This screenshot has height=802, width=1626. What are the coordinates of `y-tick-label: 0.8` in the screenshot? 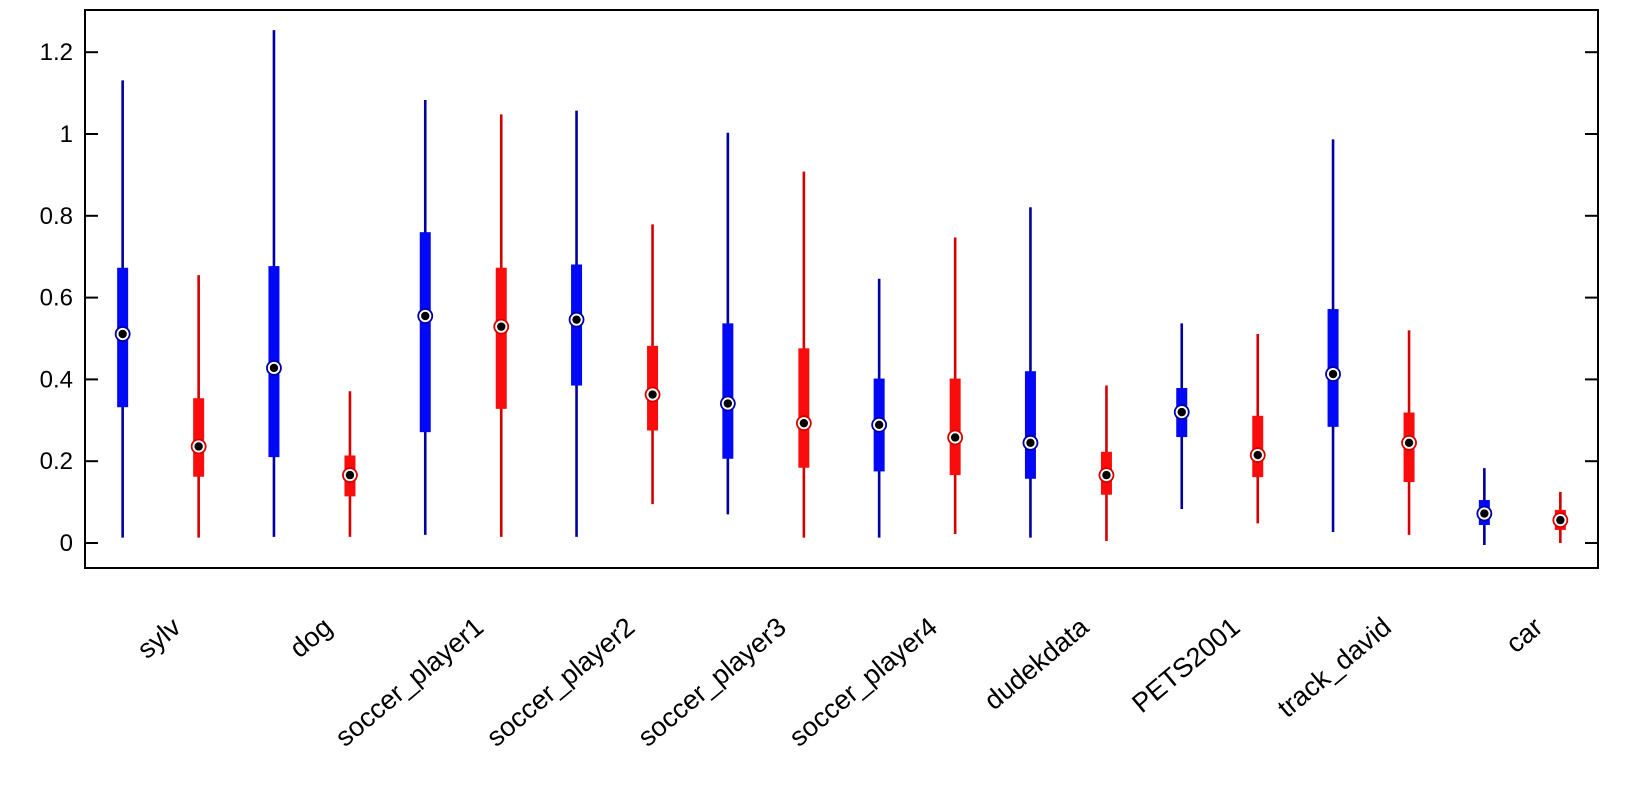 It's located at (56, 216).